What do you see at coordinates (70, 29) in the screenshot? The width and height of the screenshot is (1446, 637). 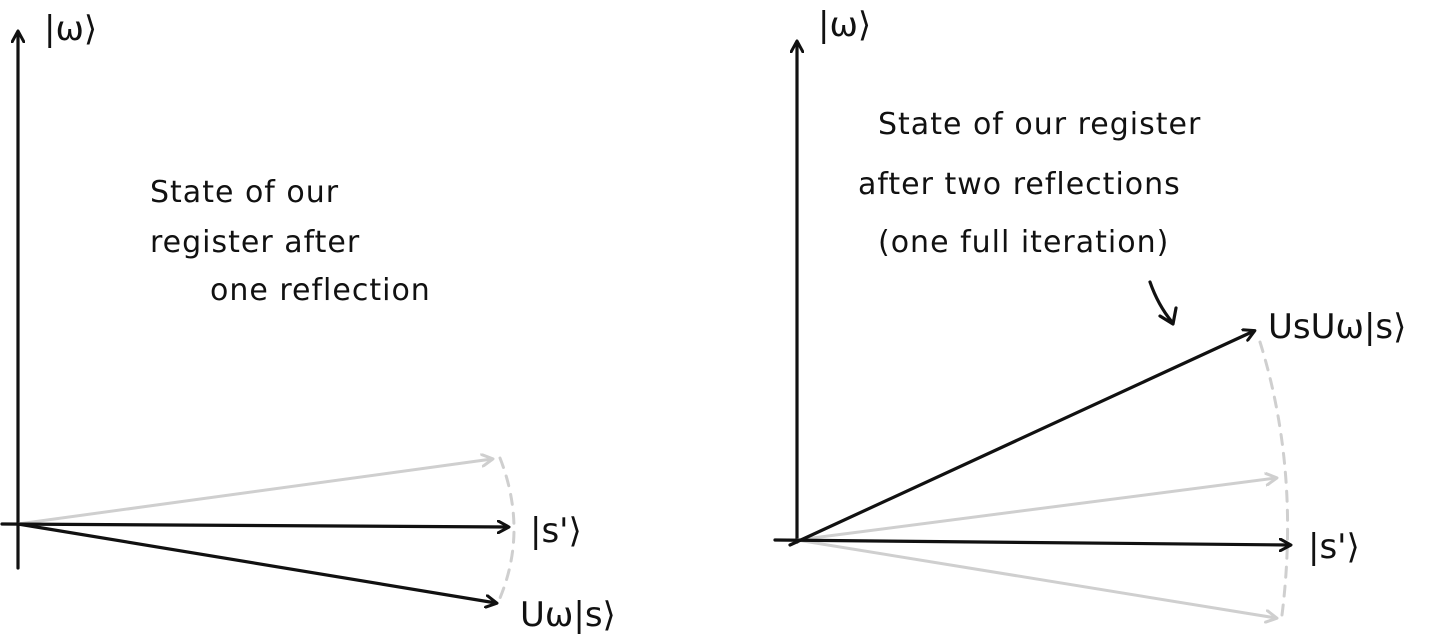 I see `left-vertical-axis-label: |ω⟩` at bounding box center [70, 29].